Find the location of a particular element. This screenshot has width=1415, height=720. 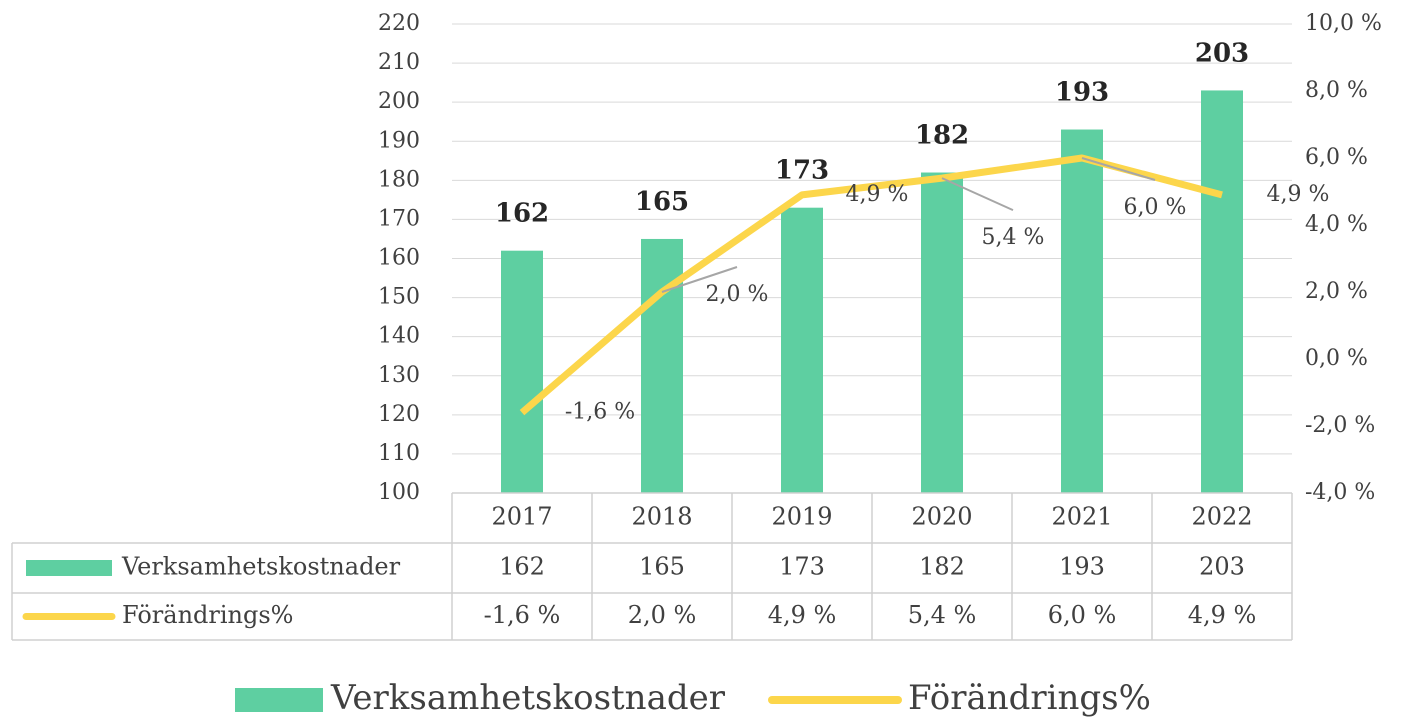

y-tick-label: 100 is located at coordinates (399, 492).